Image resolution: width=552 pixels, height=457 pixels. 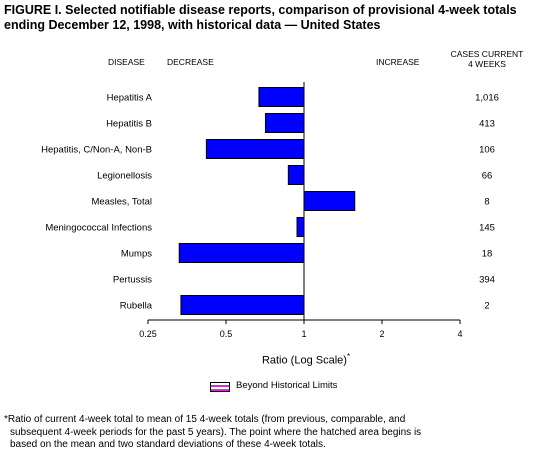 What do you see at coordinates (148, 334) in the screenshot?
I see `x-tick-label: 0.25` at bounding box center [148, 334].